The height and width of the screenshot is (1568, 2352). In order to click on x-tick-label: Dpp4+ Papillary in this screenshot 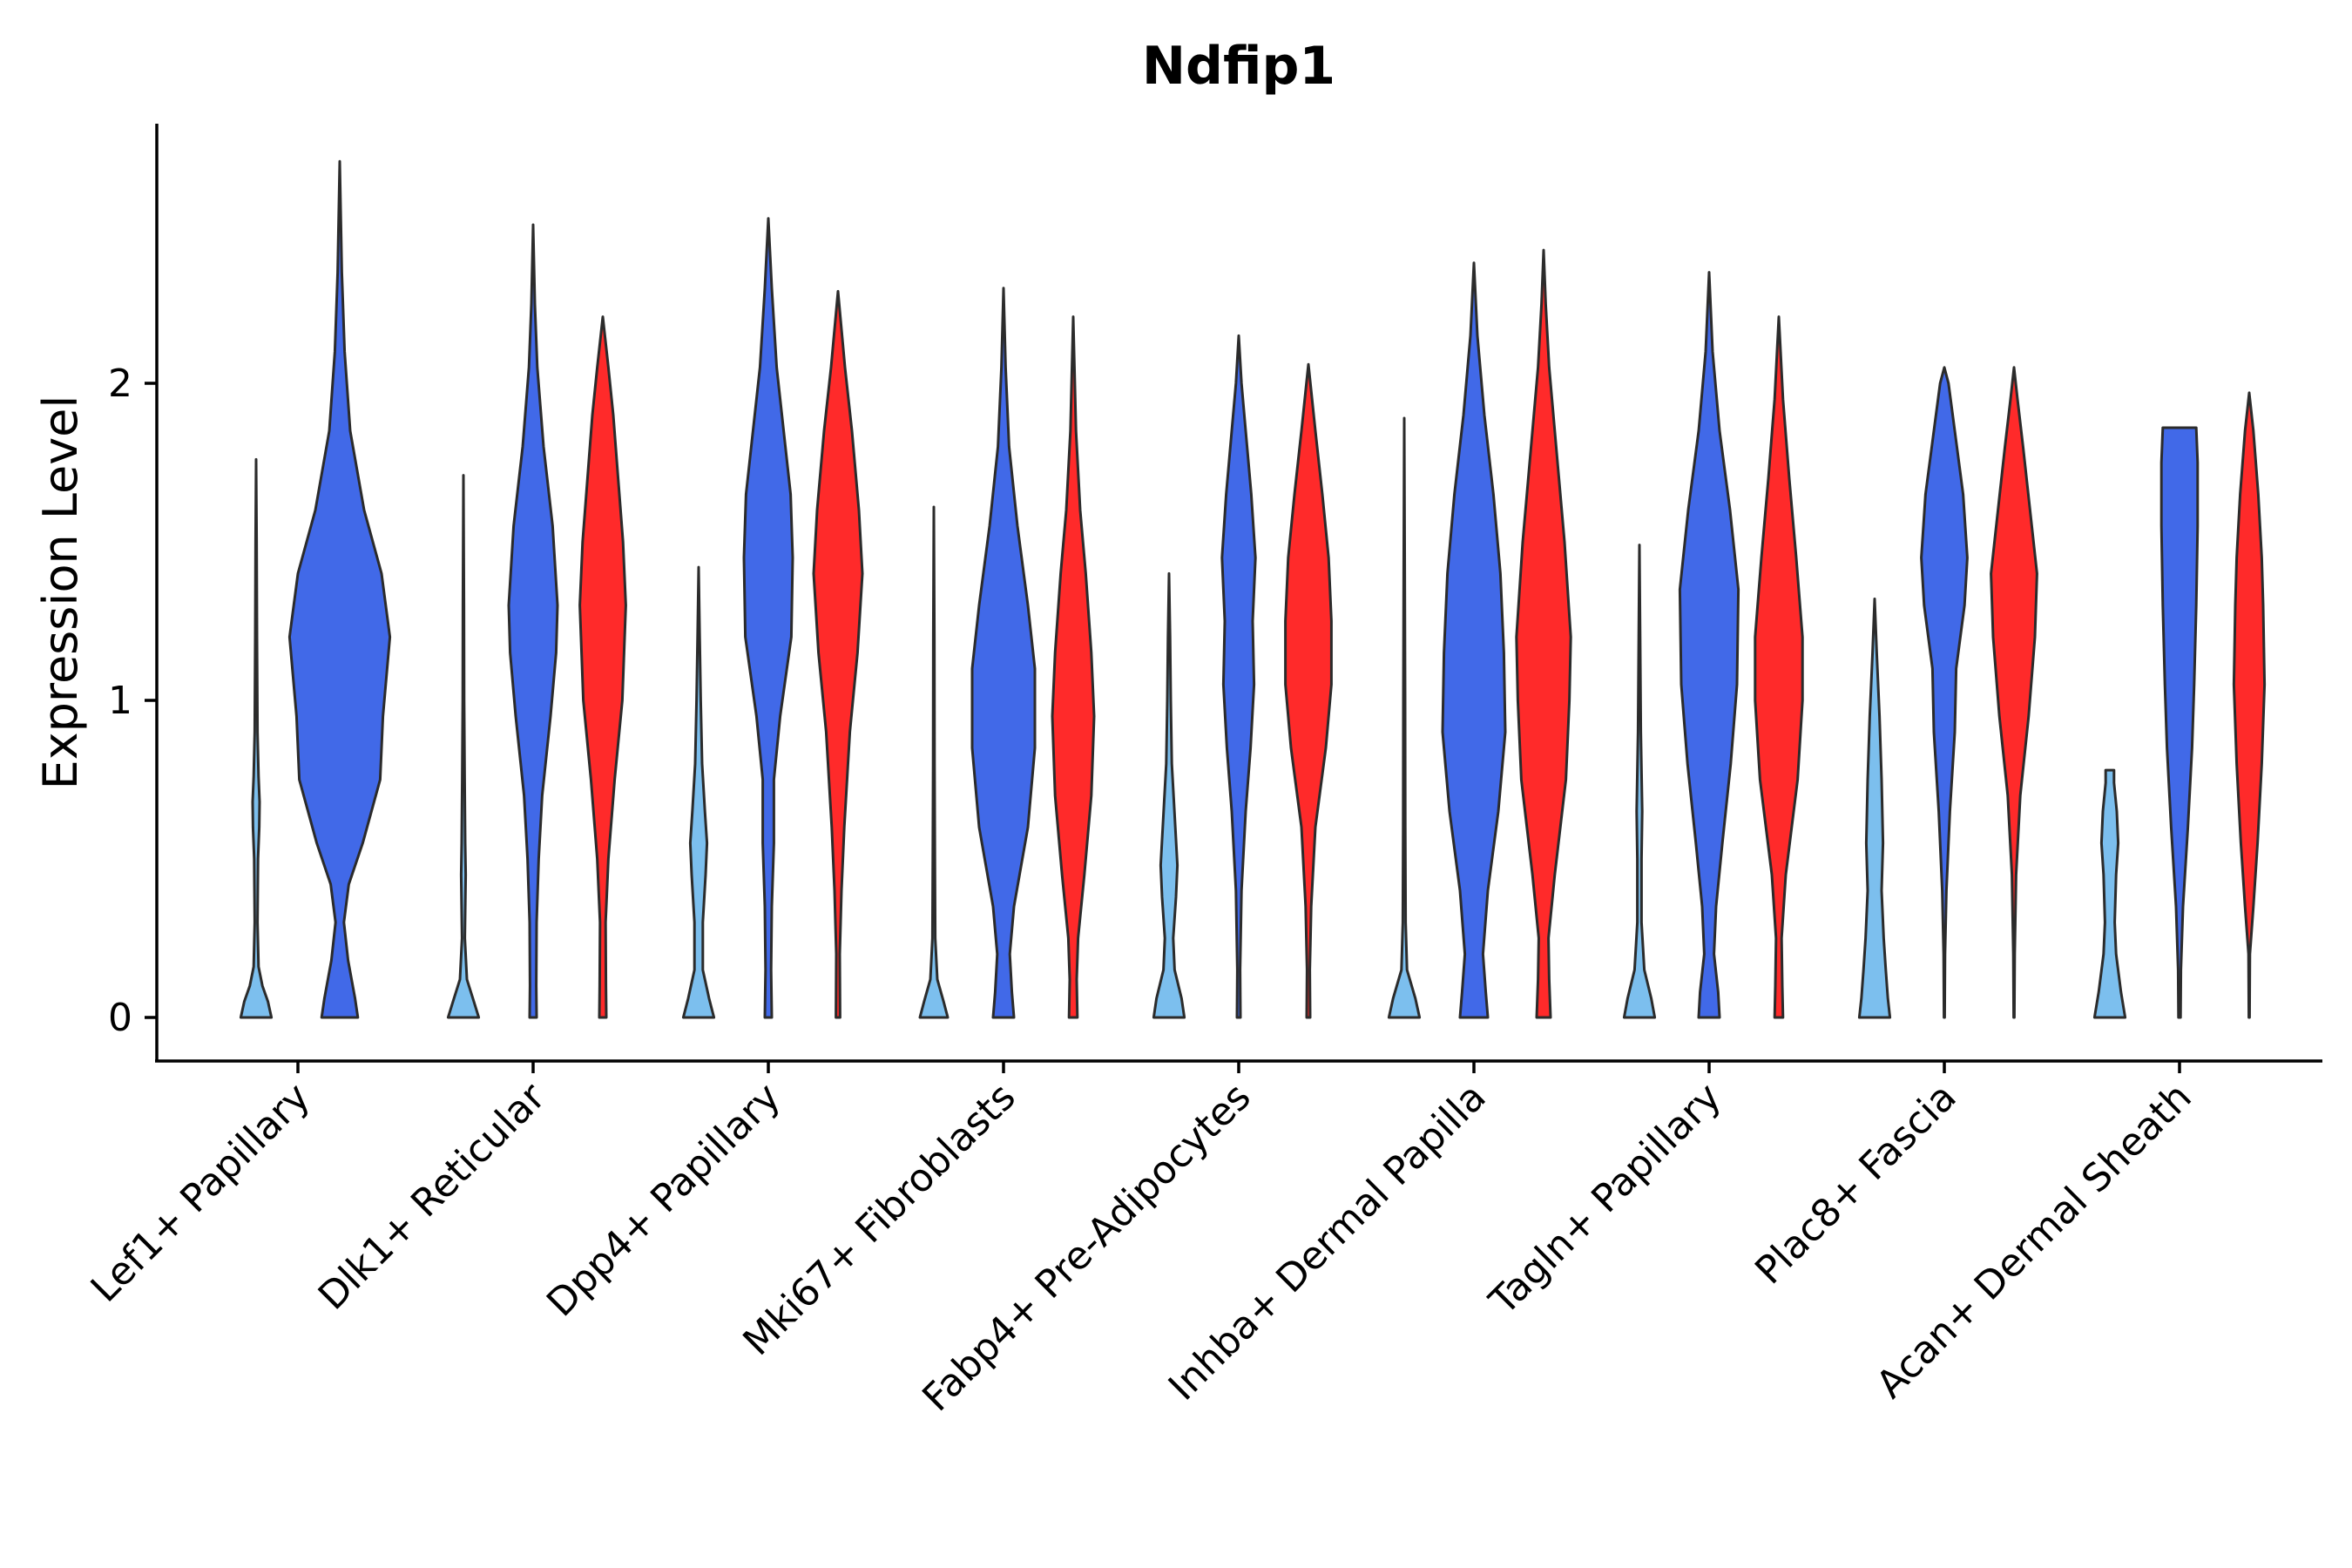, I will do `click(663, 1201)`.